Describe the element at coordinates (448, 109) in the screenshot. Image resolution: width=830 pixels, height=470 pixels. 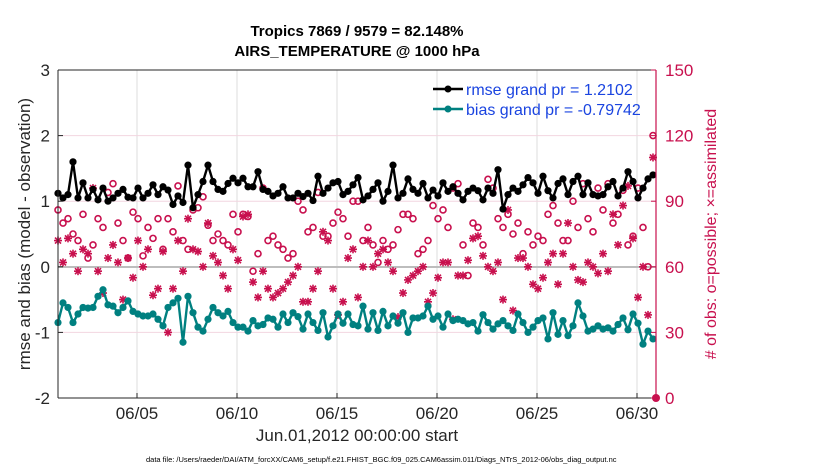
I see `legend-bias-marker` at that location.